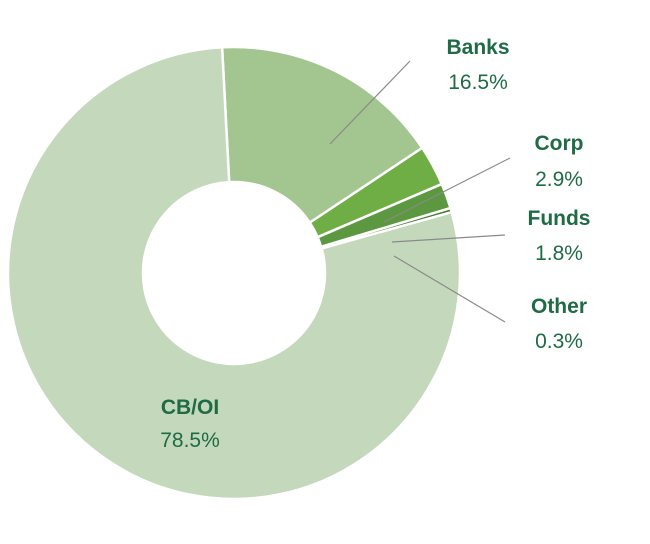 This screenshot has width=650, height=544. Describe the element at coordinates (448, 238) in the screenshot. I see `leader-line-funds` at that location.